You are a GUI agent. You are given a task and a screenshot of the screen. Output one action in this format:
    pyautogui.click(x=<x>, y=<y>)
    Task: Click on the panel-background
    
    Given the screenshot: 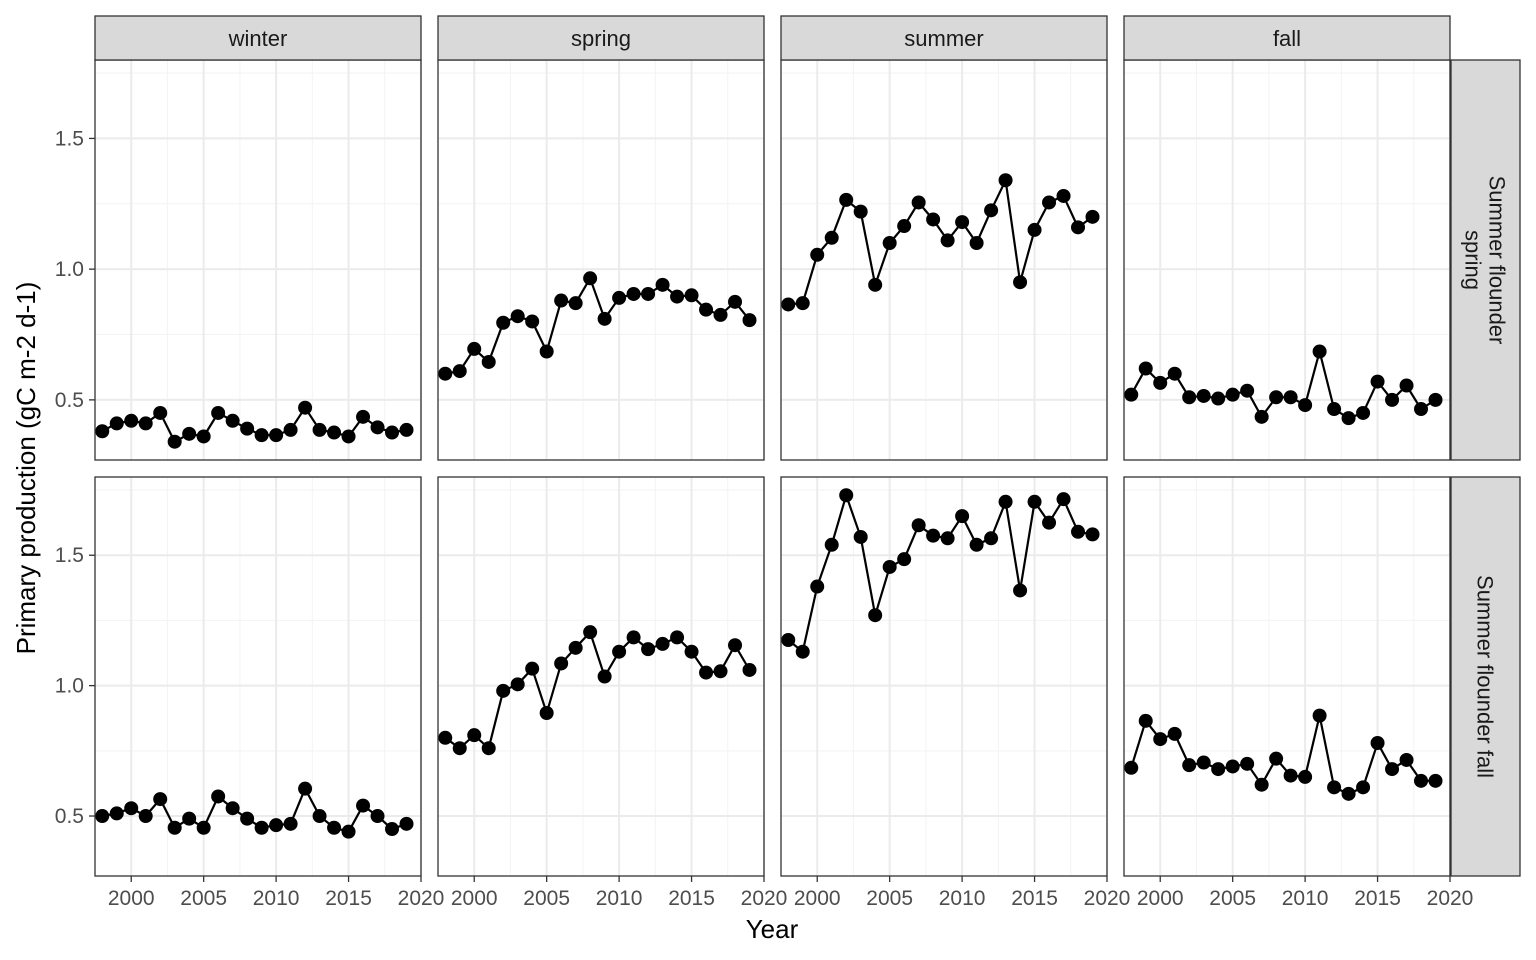 What is the action you would take?
    pyautogui.click(x=601, y=260)
    